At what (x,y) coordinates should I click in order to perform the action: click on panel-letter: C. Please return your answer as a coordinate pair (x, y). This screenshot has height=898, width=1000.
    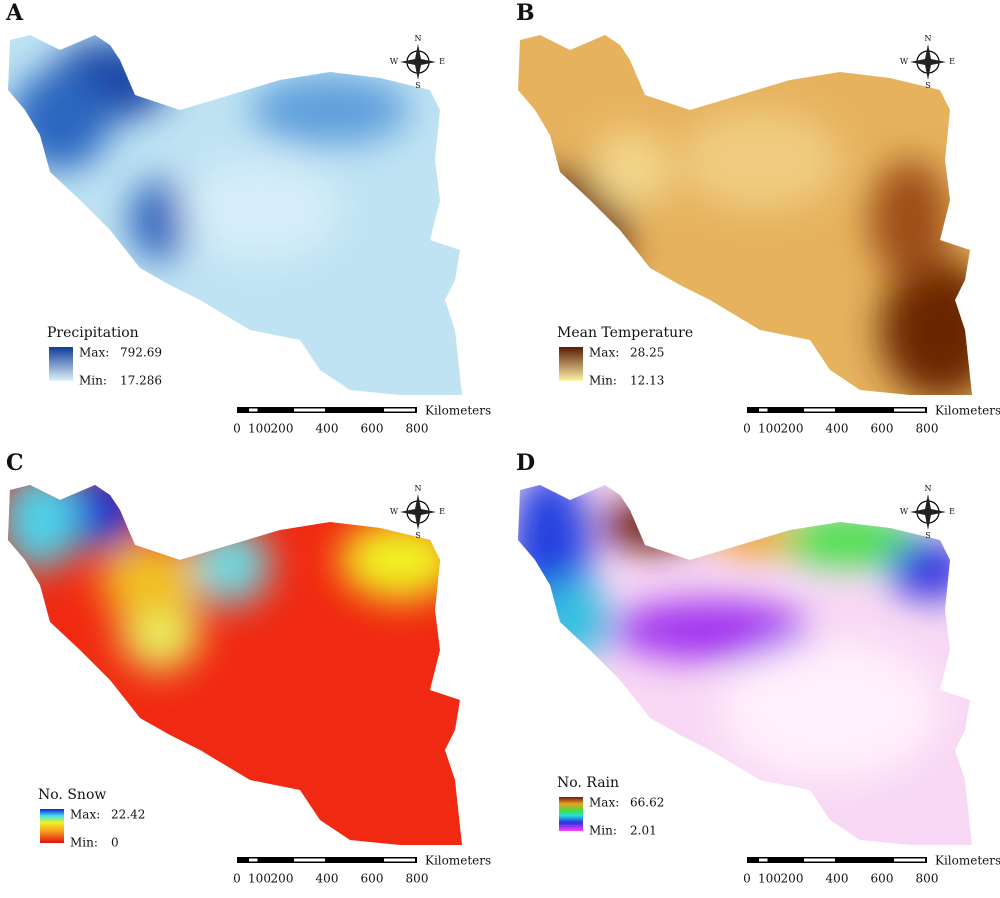
    Looking at the image, I should click on (15, 463).